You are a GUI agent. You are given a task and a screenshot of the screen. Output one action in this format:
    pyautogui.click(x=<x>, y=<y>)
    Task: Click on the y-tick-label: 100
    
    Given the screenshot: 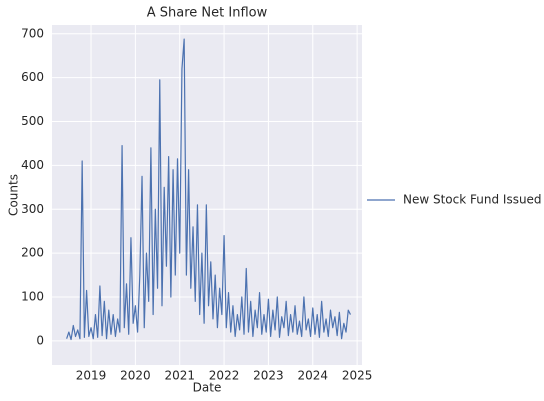 What is the action you would take?
    pyautogui.click(x=32, y=297)
    